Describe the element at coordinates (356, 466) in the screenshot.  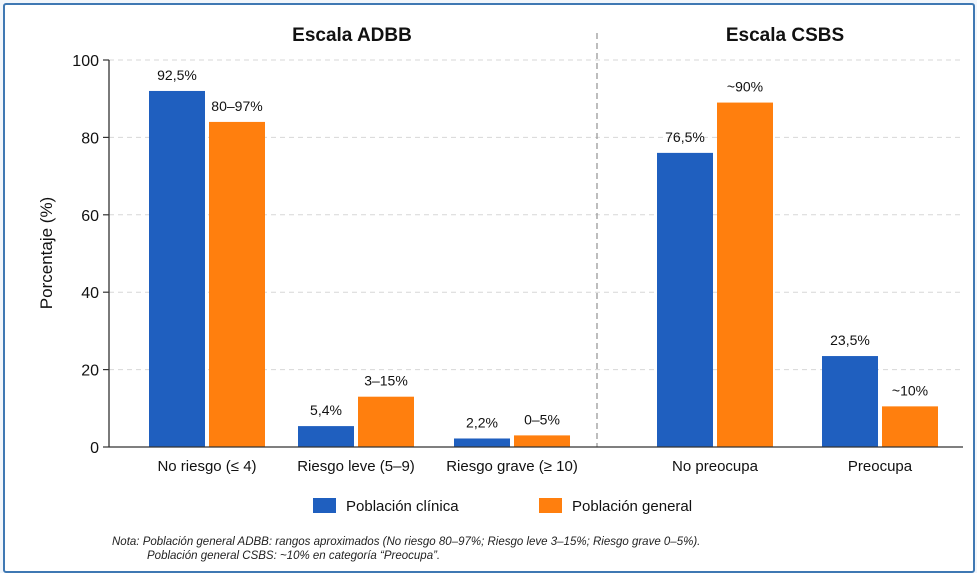
I see `category-label: Riesgo leve (5–9)` at that location.